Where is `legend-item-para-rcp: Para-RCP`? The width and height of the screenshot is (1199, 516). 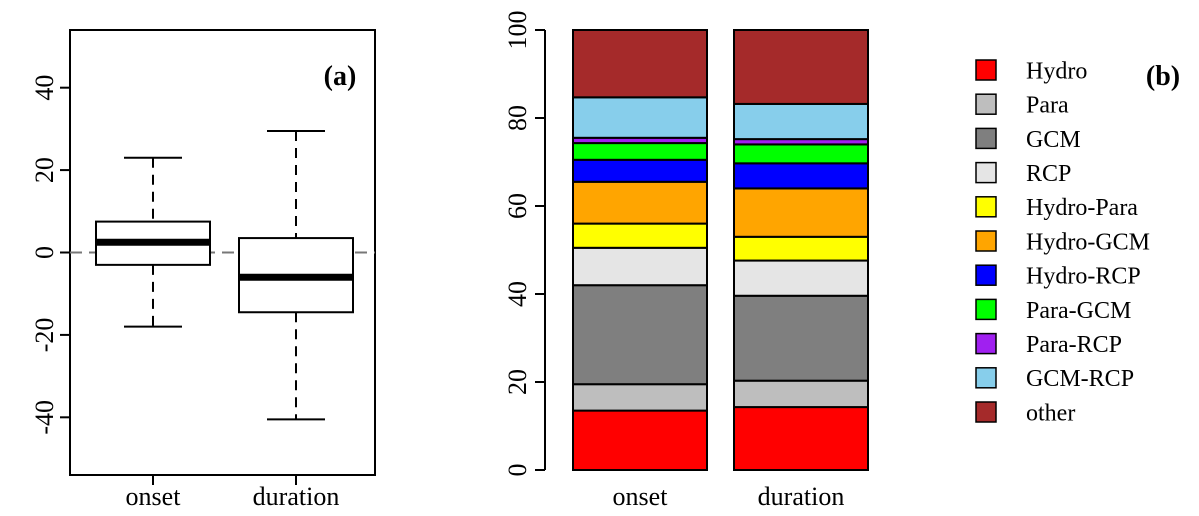 legend-item-para-rcp: Para-RCP is located at coordinates (1048, 345).